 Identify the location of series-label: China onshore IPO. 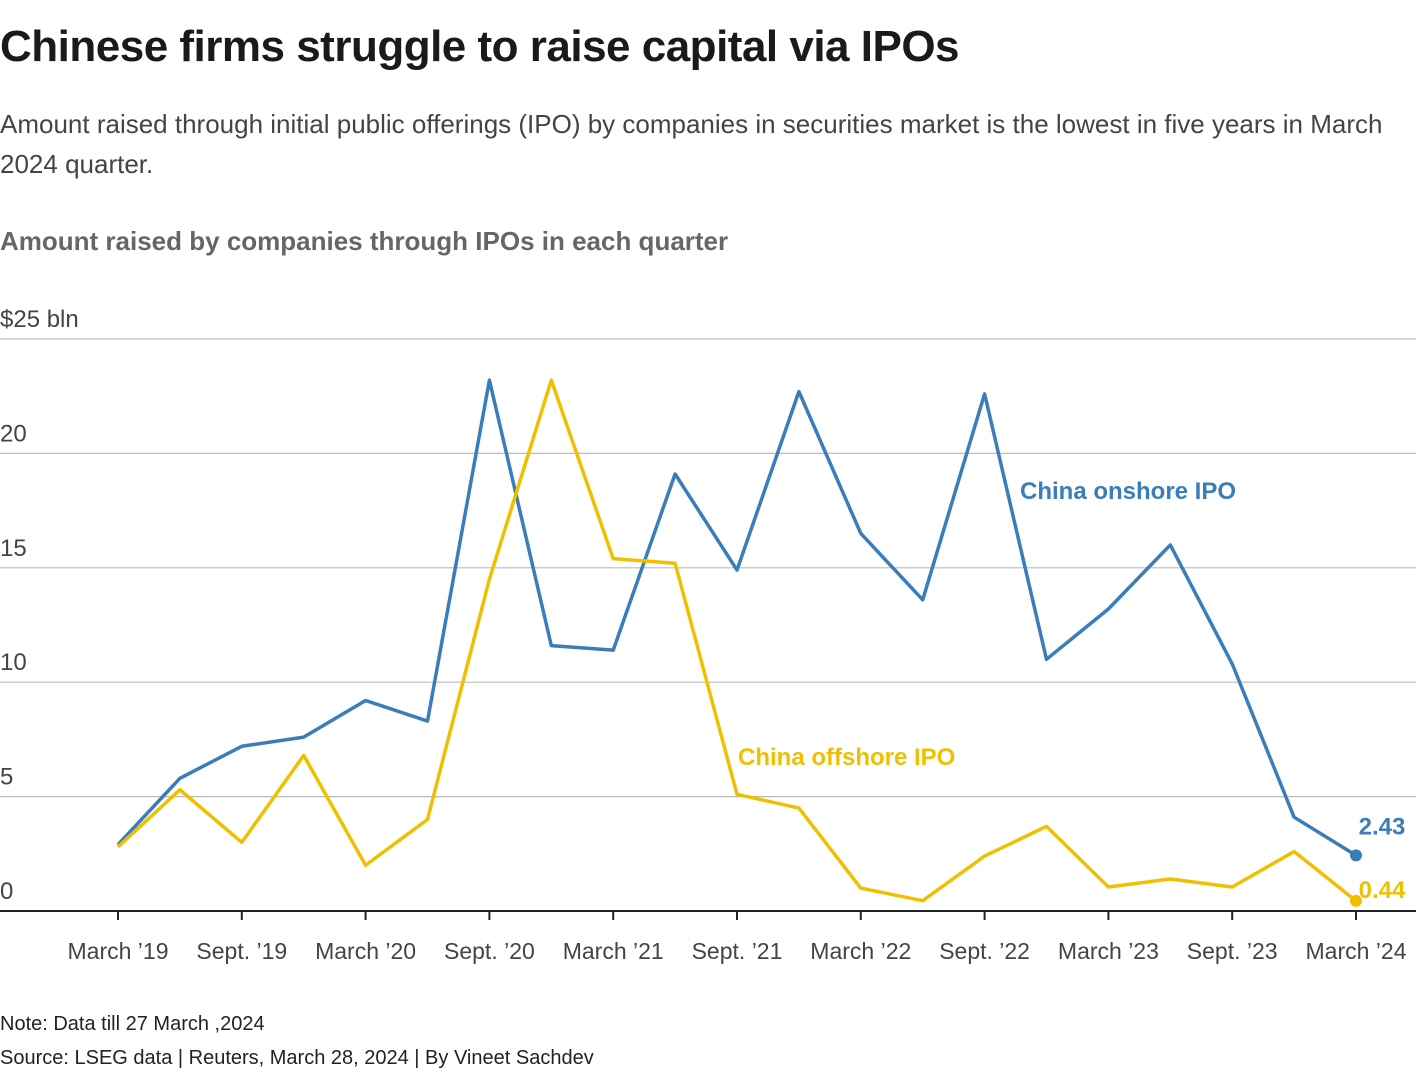
(1128, 491).